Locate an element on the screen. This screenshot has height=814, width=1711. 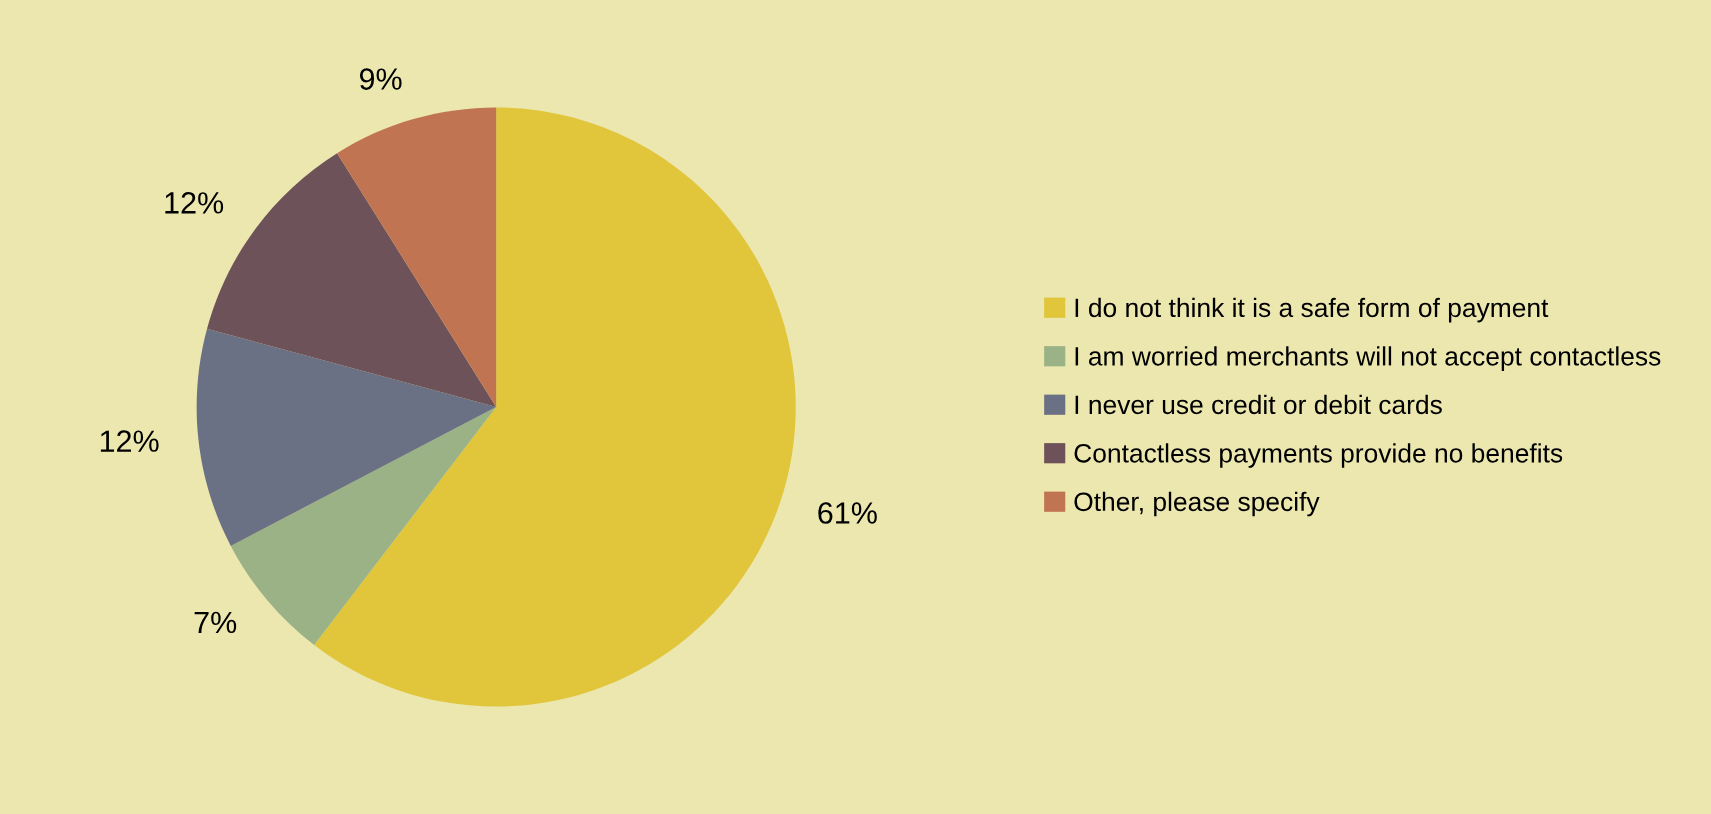
legend-label: I do not think it is a safe form of payment is located at coordinates (1312, 310).